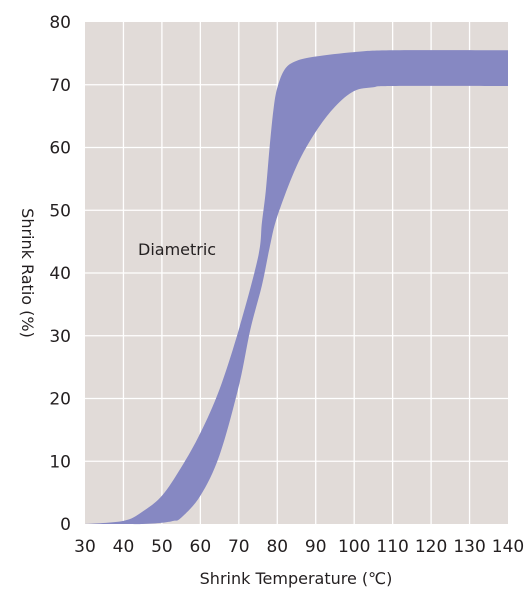 The width and height of the screenshot is (526, 589). I want to click on annotation-diametric: Diametric, so click(177, 249).